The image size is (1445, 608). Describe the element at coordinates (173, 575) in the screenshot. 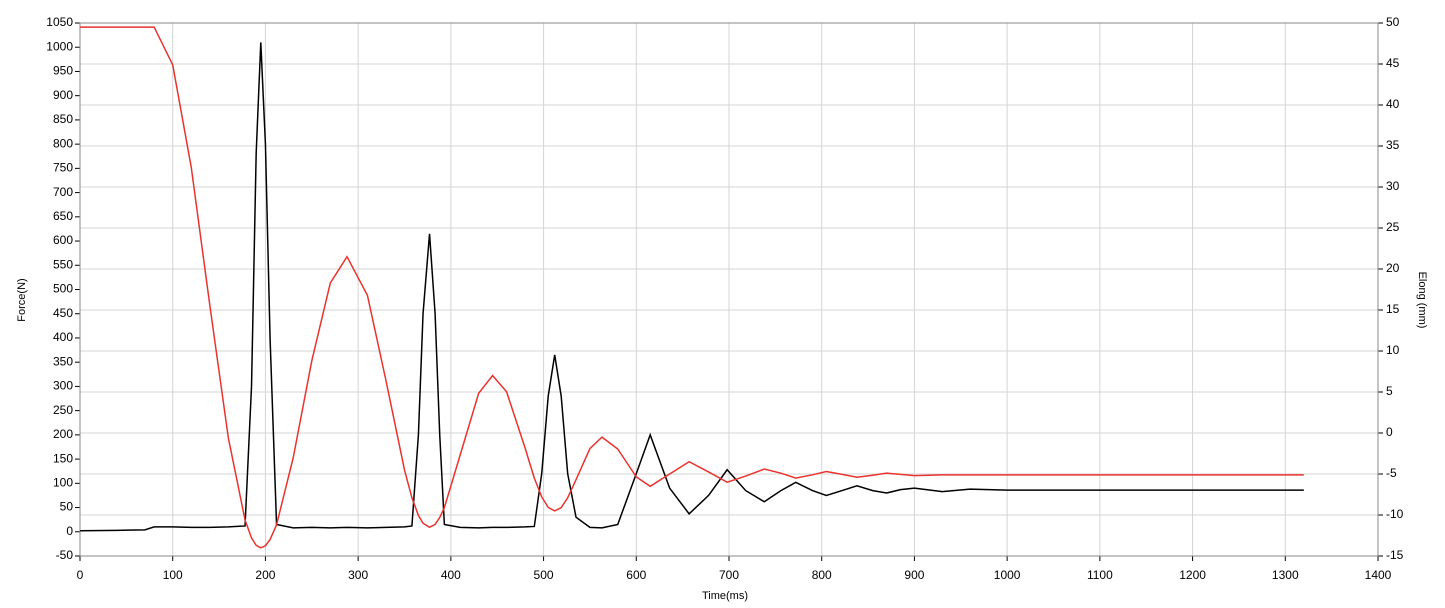

I see `x-tick-label: 100` at that location.